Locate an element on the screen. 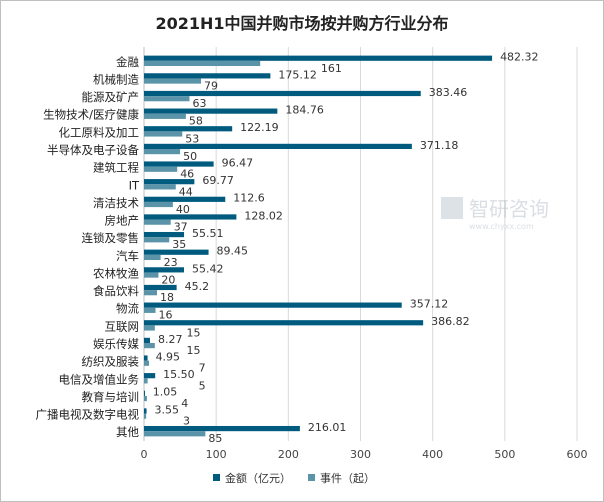 The width and height of the screenshot is (604, 502). category-label: 金融 is located at coordinates (127, 62).